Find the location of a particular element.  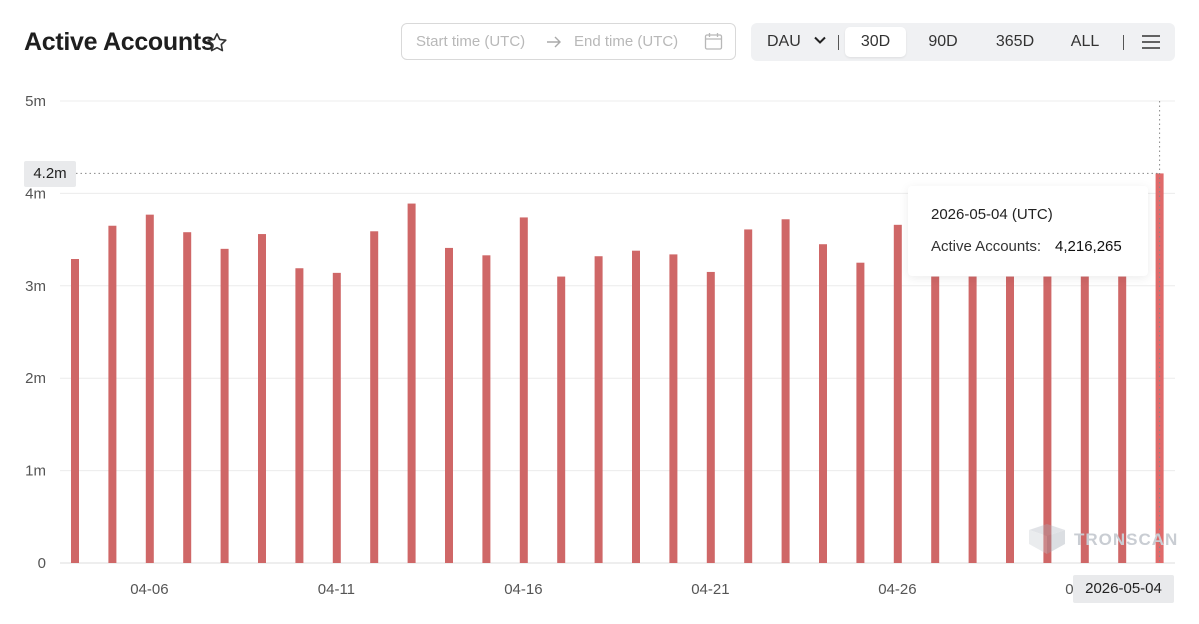

date-range-picker: Start time (UTC) End time (UTC) is located at coordinates (568, 41).